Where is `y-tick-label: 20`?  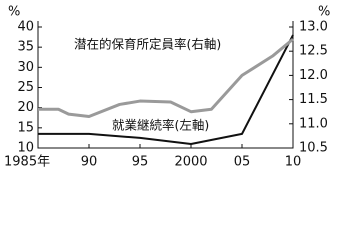
y-tick-label: 20 is located at coordinates (25, 107).